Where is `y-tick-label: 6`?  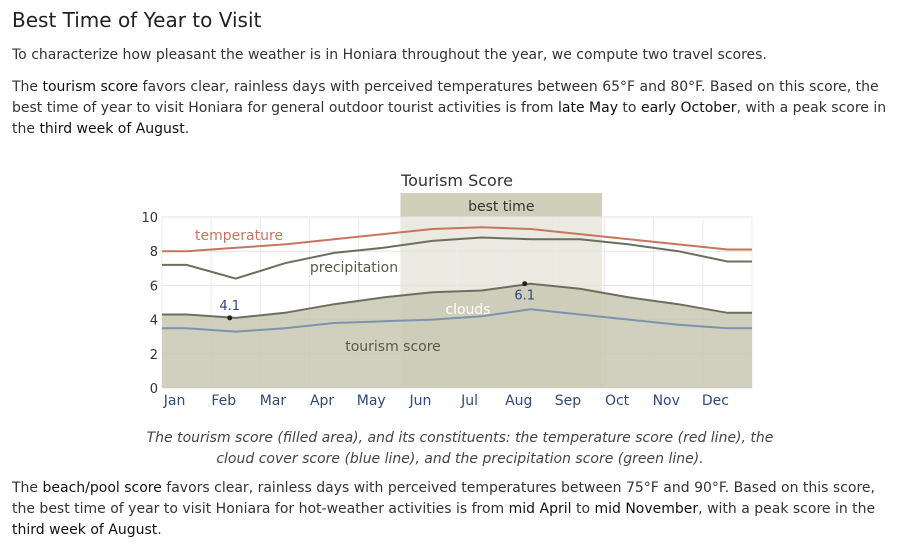 y-tick-label: 6 is located at coordinates (154, 286).